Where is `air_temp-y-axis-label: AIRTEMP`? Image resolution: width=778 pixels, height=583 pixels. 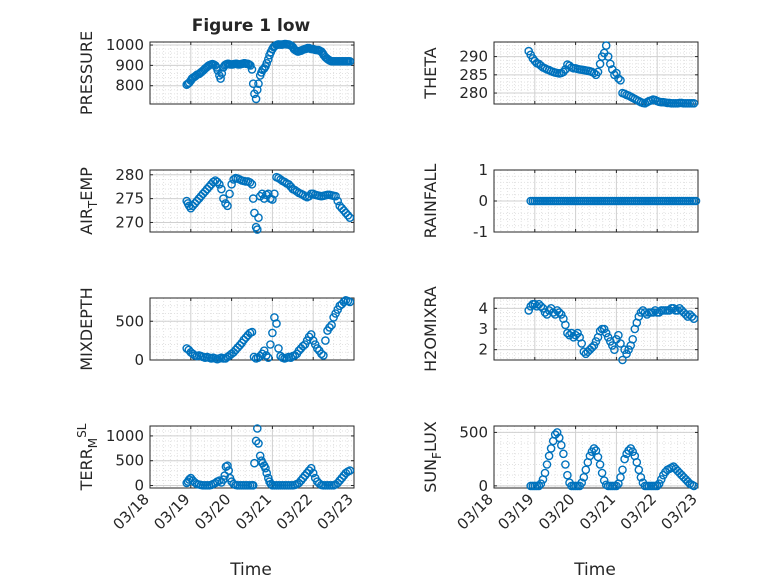
air_temp-y-axis-label: AIRTEMP is located at coordinates (88, 201).